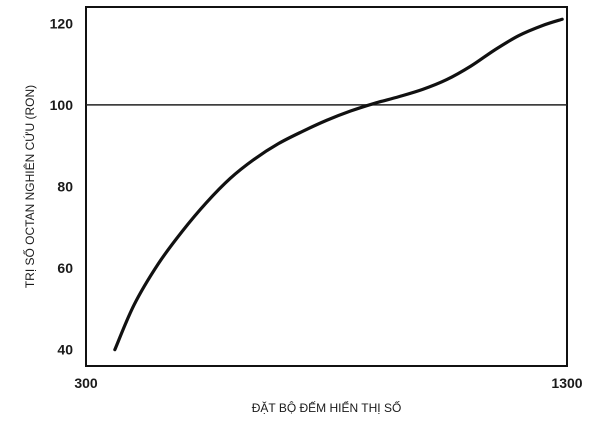 This screenshot has height=424, width=609. What do you see at coordinates (62, 23) in the screenshot?
I see `y-tick-label-120: 120` at bounding box center [62, 23].